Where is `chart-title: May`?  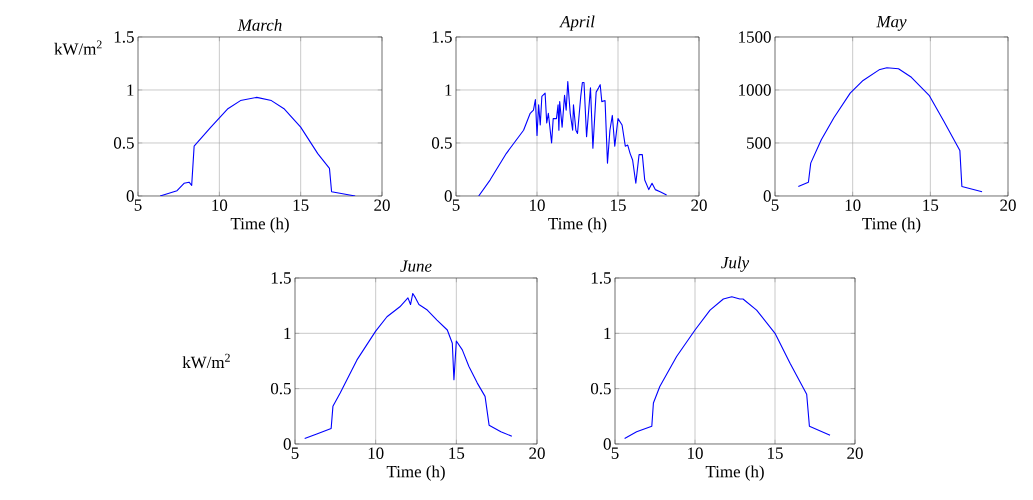 chart-title: May is located at coordinates (891, 23).